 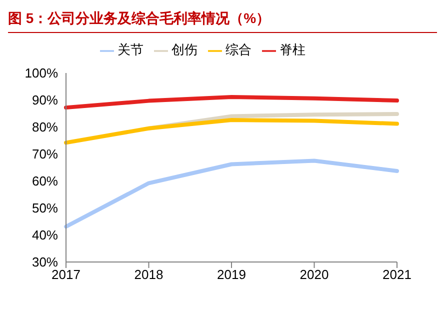 I want to click on x-tick-label: 2018, so click(x=149, y=274).